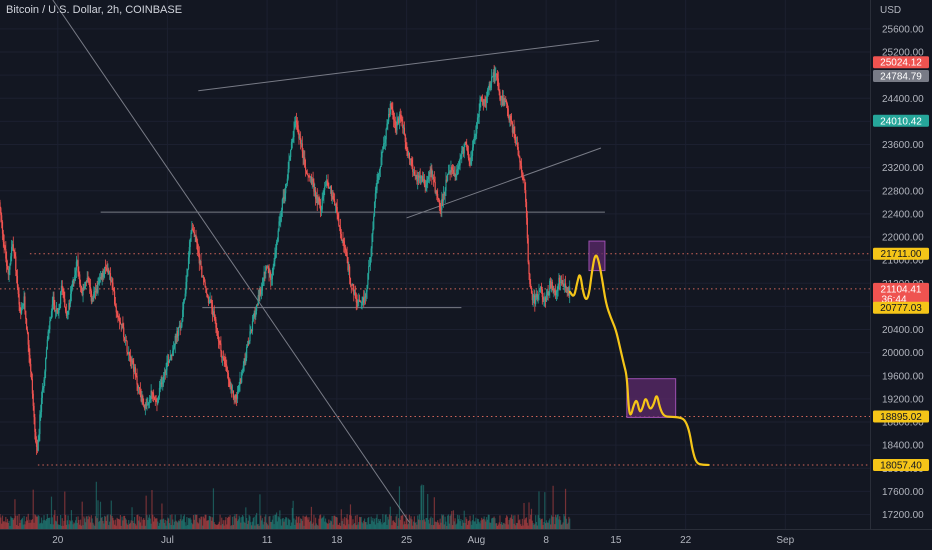  I want to click on forecast-line, so click(639, 360).